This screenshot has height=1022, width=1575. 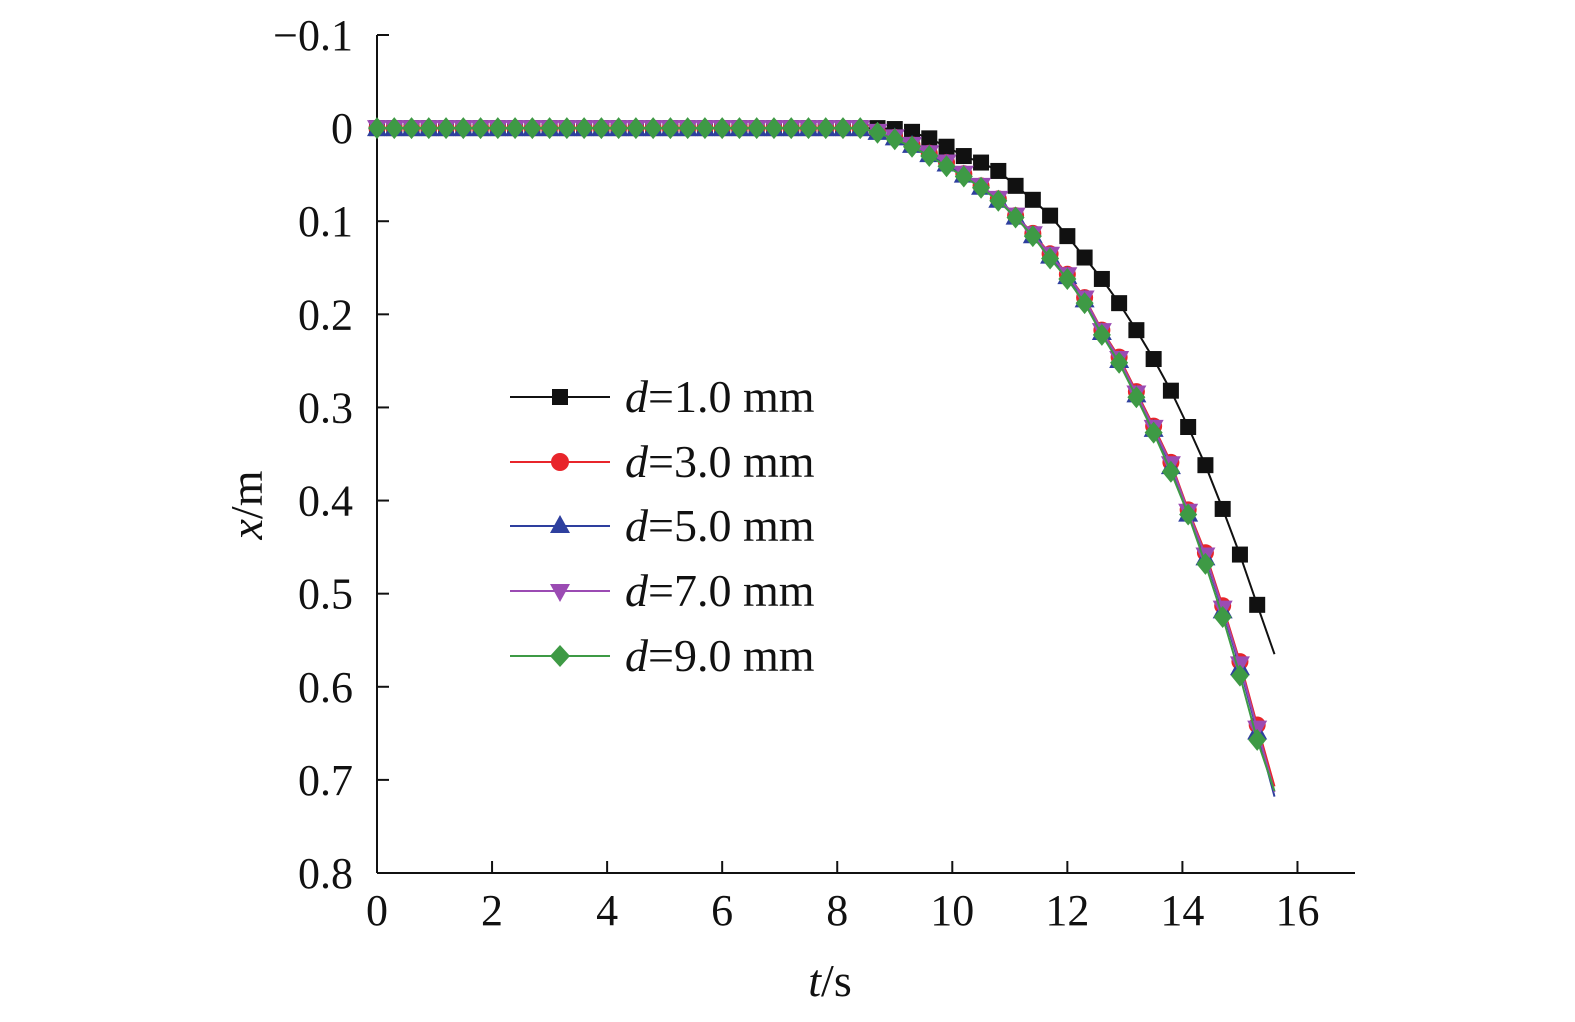 What do you see at coordinates (722, 910) in the screenshot?
I see `x-tick-label: 6` at bounding box center [722, 910].